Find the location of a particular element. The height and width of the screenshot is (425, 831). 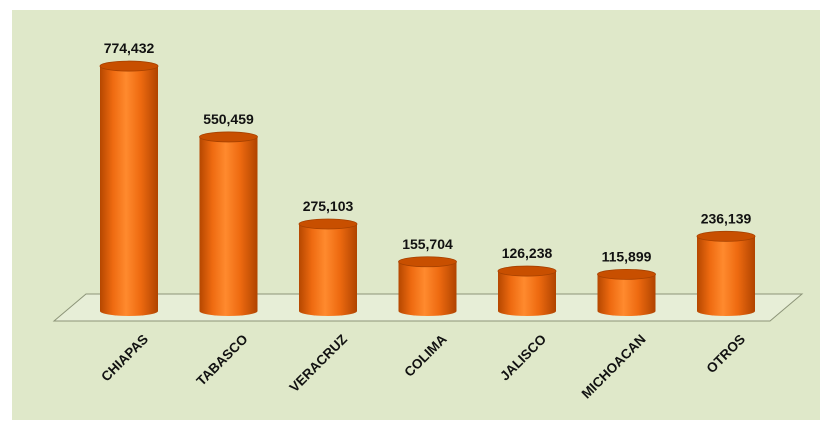

bar-jalisco is located at coordinates (527, 290).